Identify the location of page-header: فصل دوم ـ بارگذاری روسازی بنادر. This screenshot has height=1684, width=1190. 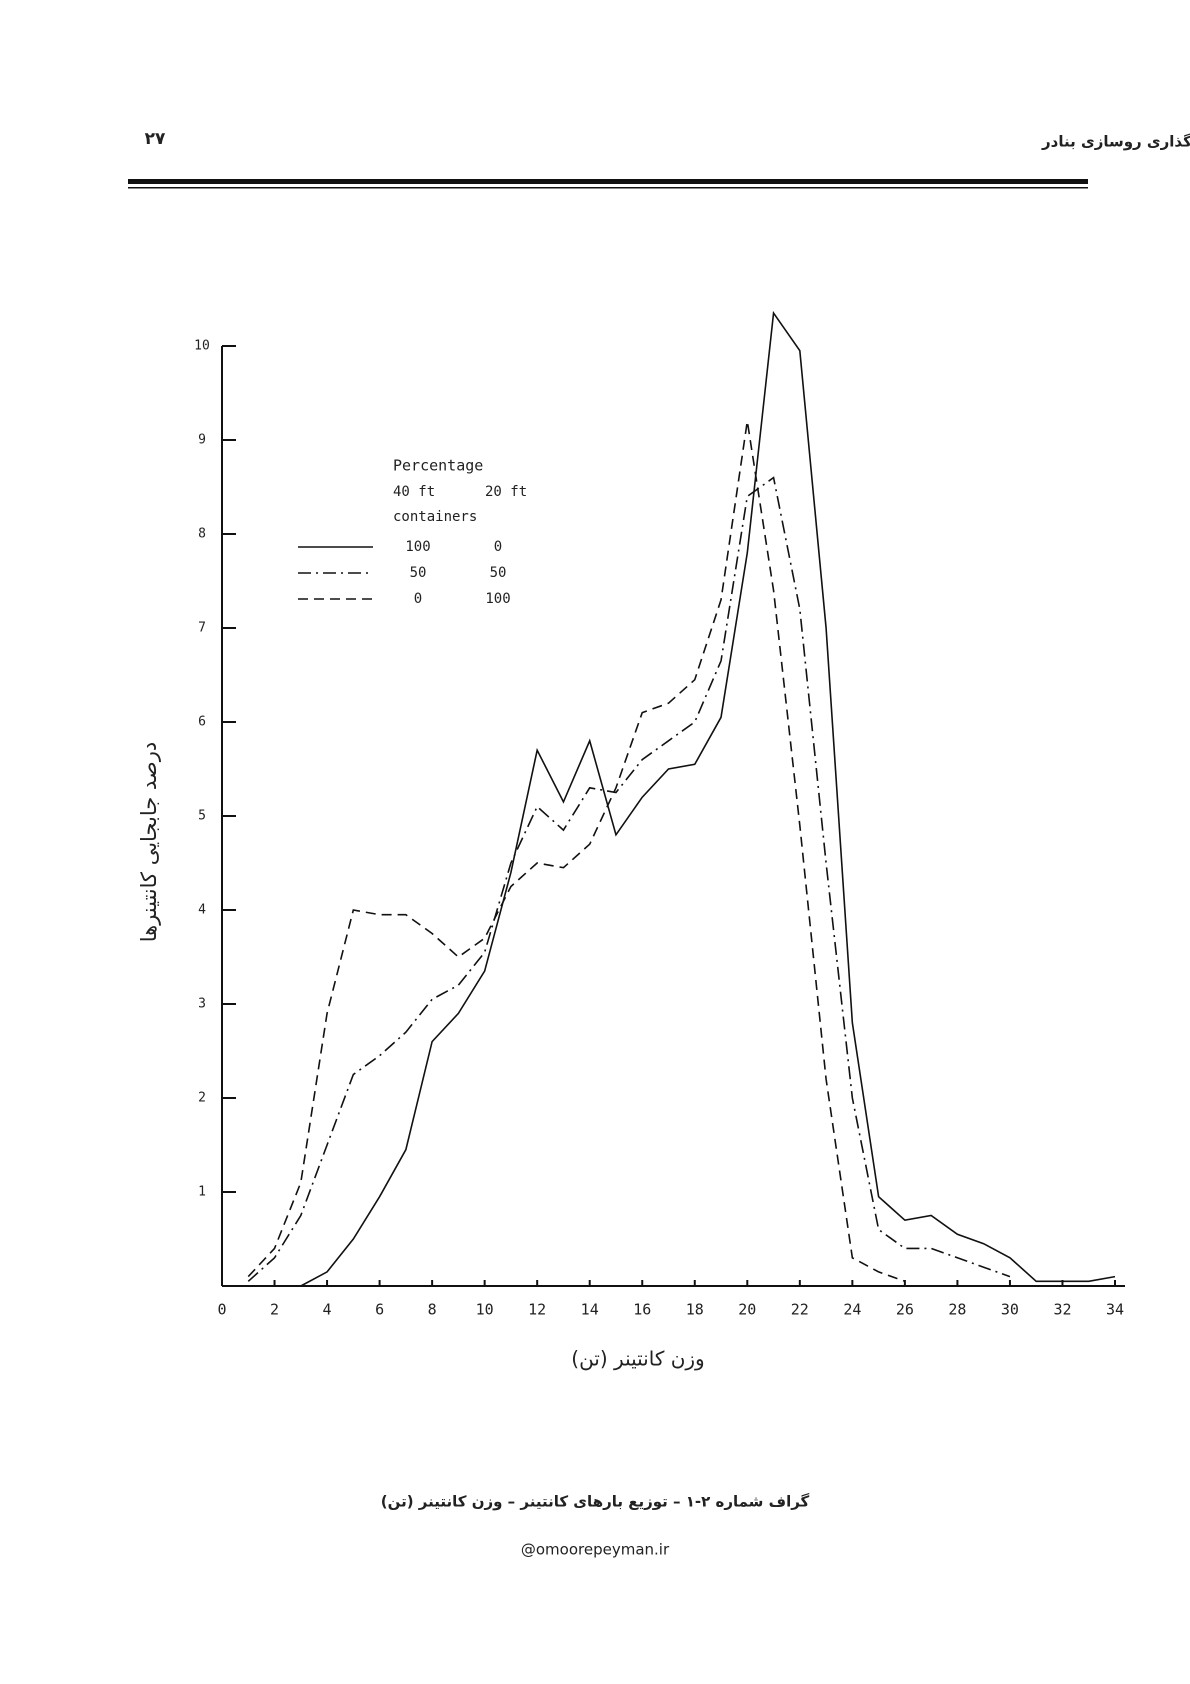
(1115, 142).